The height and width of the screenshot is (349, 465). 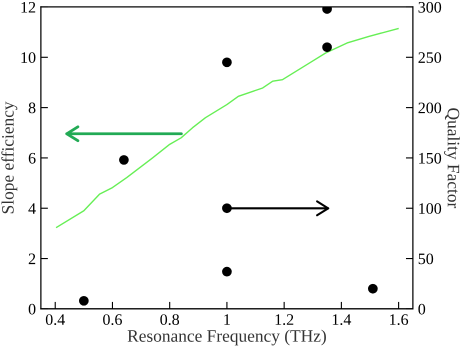 I want to click on y2-axis-title: Quality Factor, so click(x=452, y=158).